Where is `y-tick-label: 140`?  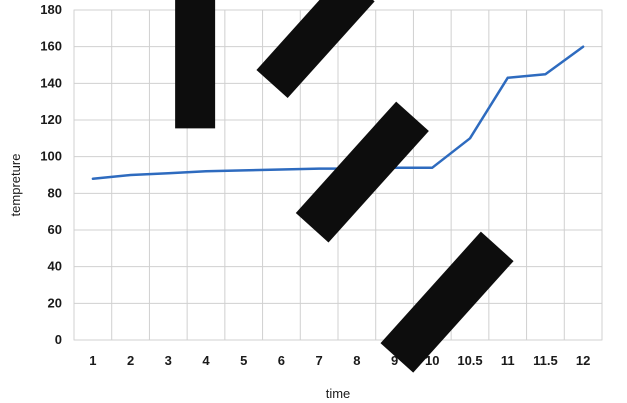 y-tick-label: 140 is located at coordinates (51, 82).